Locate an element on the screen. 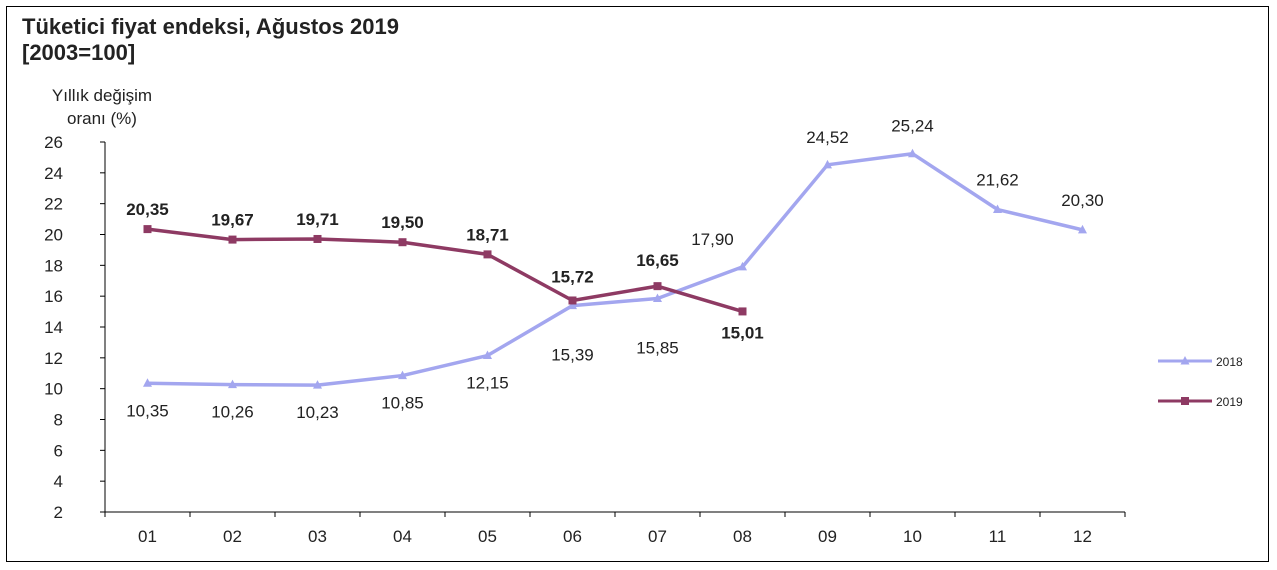 The image size is (1277, 570). data-label-2018: 15,85 is located at coordinates (657, 347).